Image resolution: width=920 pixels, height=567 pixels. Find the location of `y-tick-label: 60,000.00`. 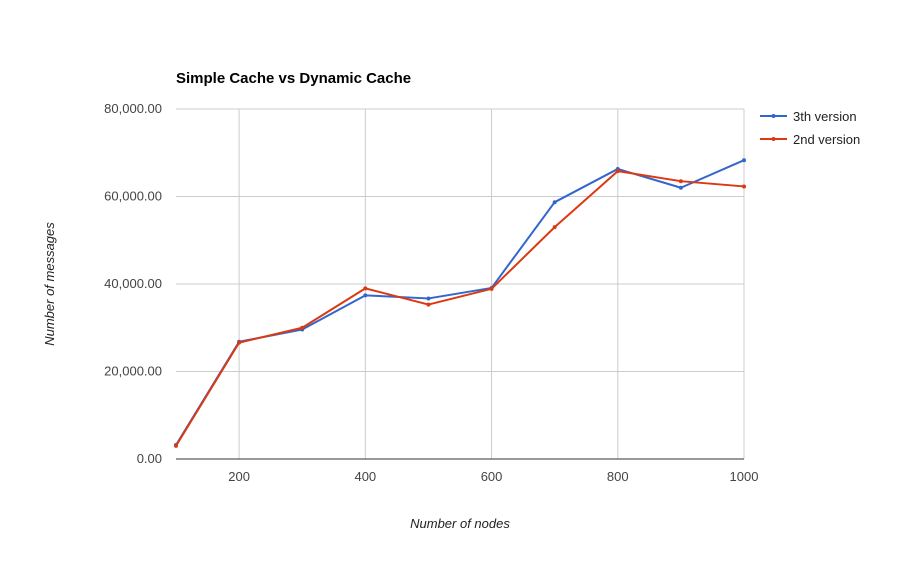

y-tick-label: 60,000.00 is located at coordinates (133, 196).